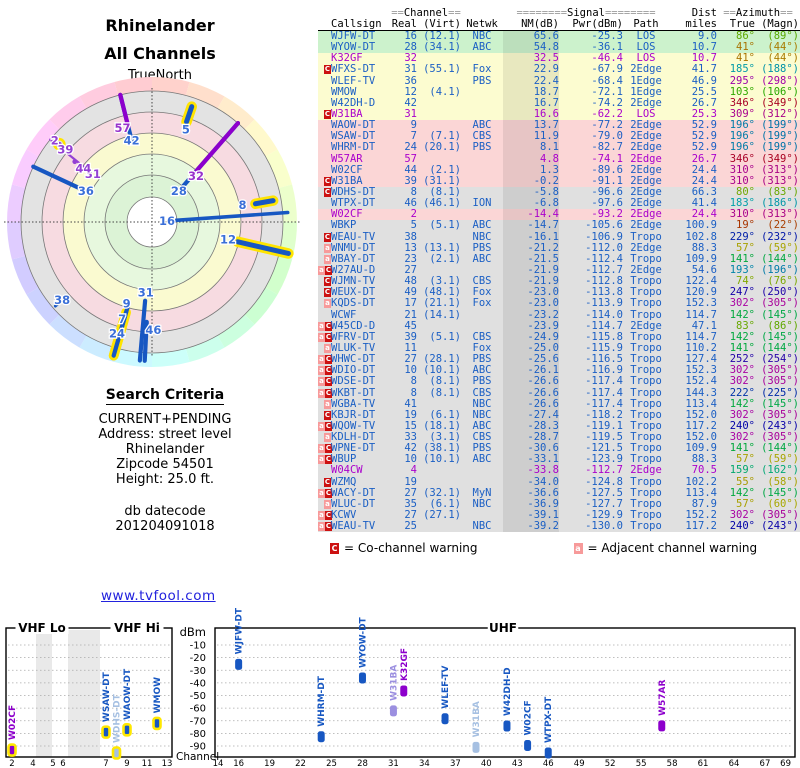  What do you see at coordinates (559, 170) in the screenshot?
I see `table-row: W02CF 44 (2.1) 1.3 -89.6 2Edge 24.4 310° (313°)` at bounding box center [559, 170].